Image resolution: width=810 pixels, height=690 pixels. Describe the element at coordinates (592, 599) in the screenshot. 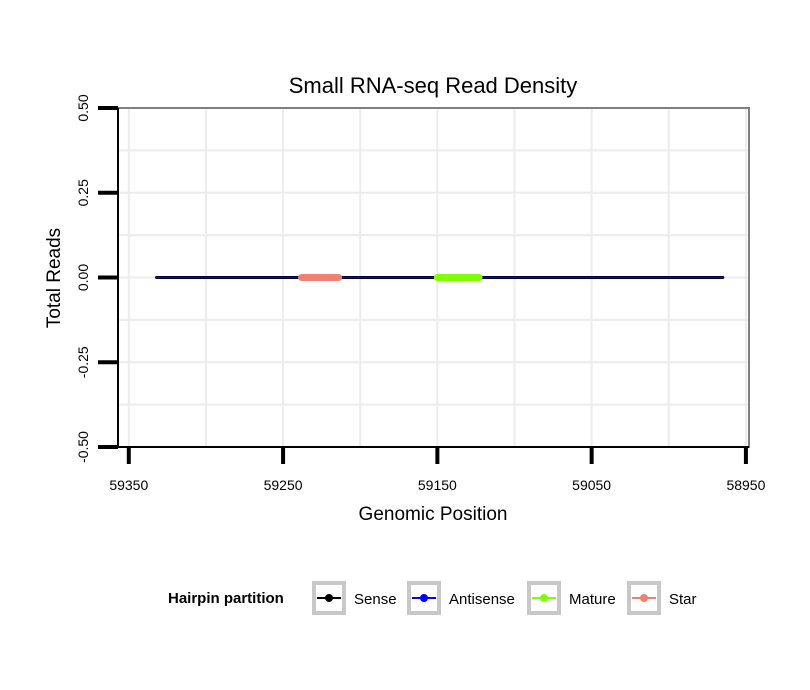

I see `legend-label-mature: Mature` at that location.